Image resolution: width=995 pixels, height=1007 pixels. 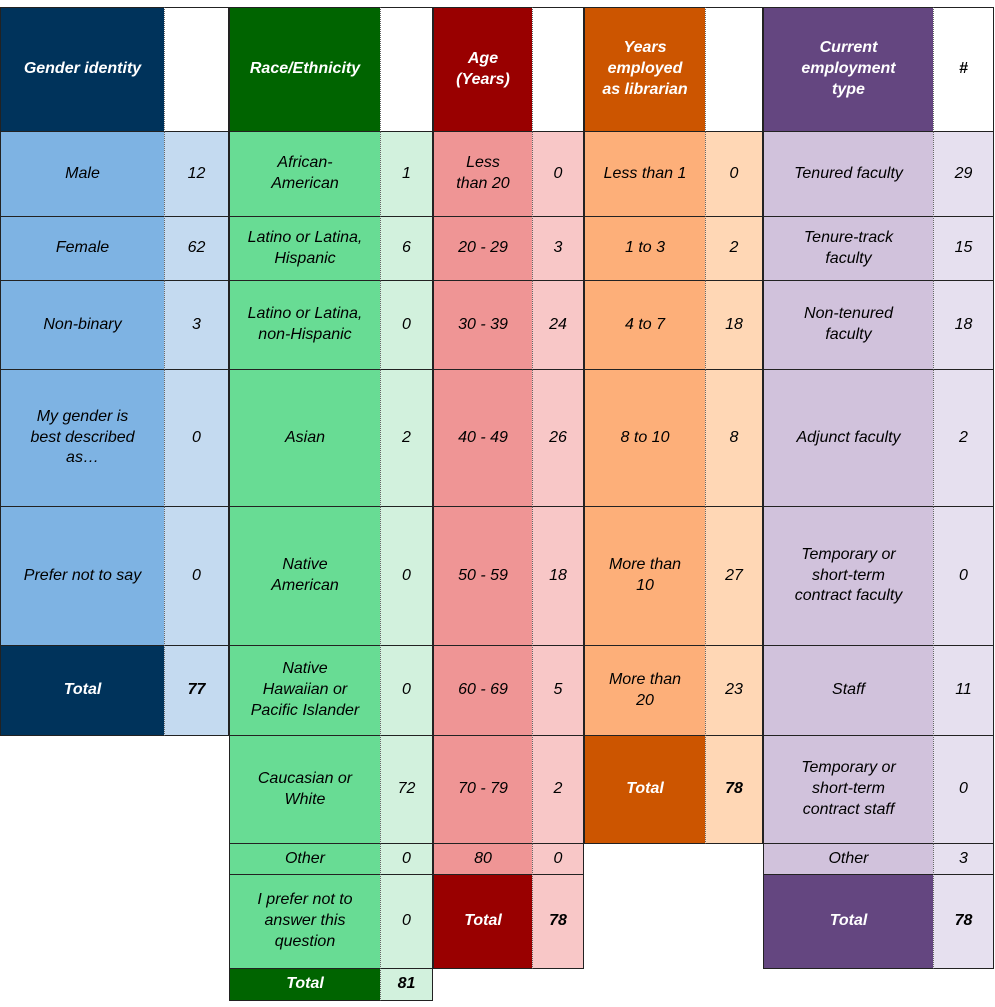 What do you see at coordinates (963, 174) in the screenshot?
I see `employment-row-count: 29` at bounding box center [963, 174].